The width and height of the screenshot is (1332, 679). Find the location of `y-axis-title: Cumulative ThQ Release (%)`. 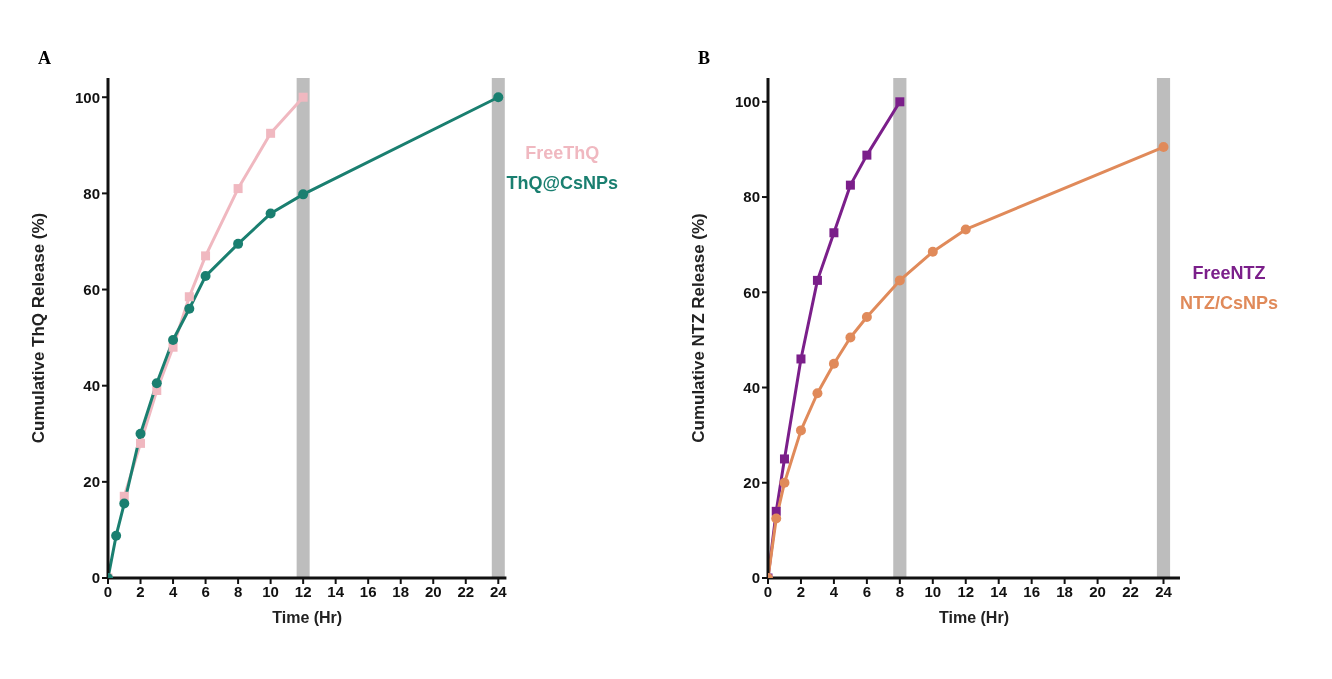

y-axis-title: Cumulative ThQ Release (%) is located at coordinates (39, 328).